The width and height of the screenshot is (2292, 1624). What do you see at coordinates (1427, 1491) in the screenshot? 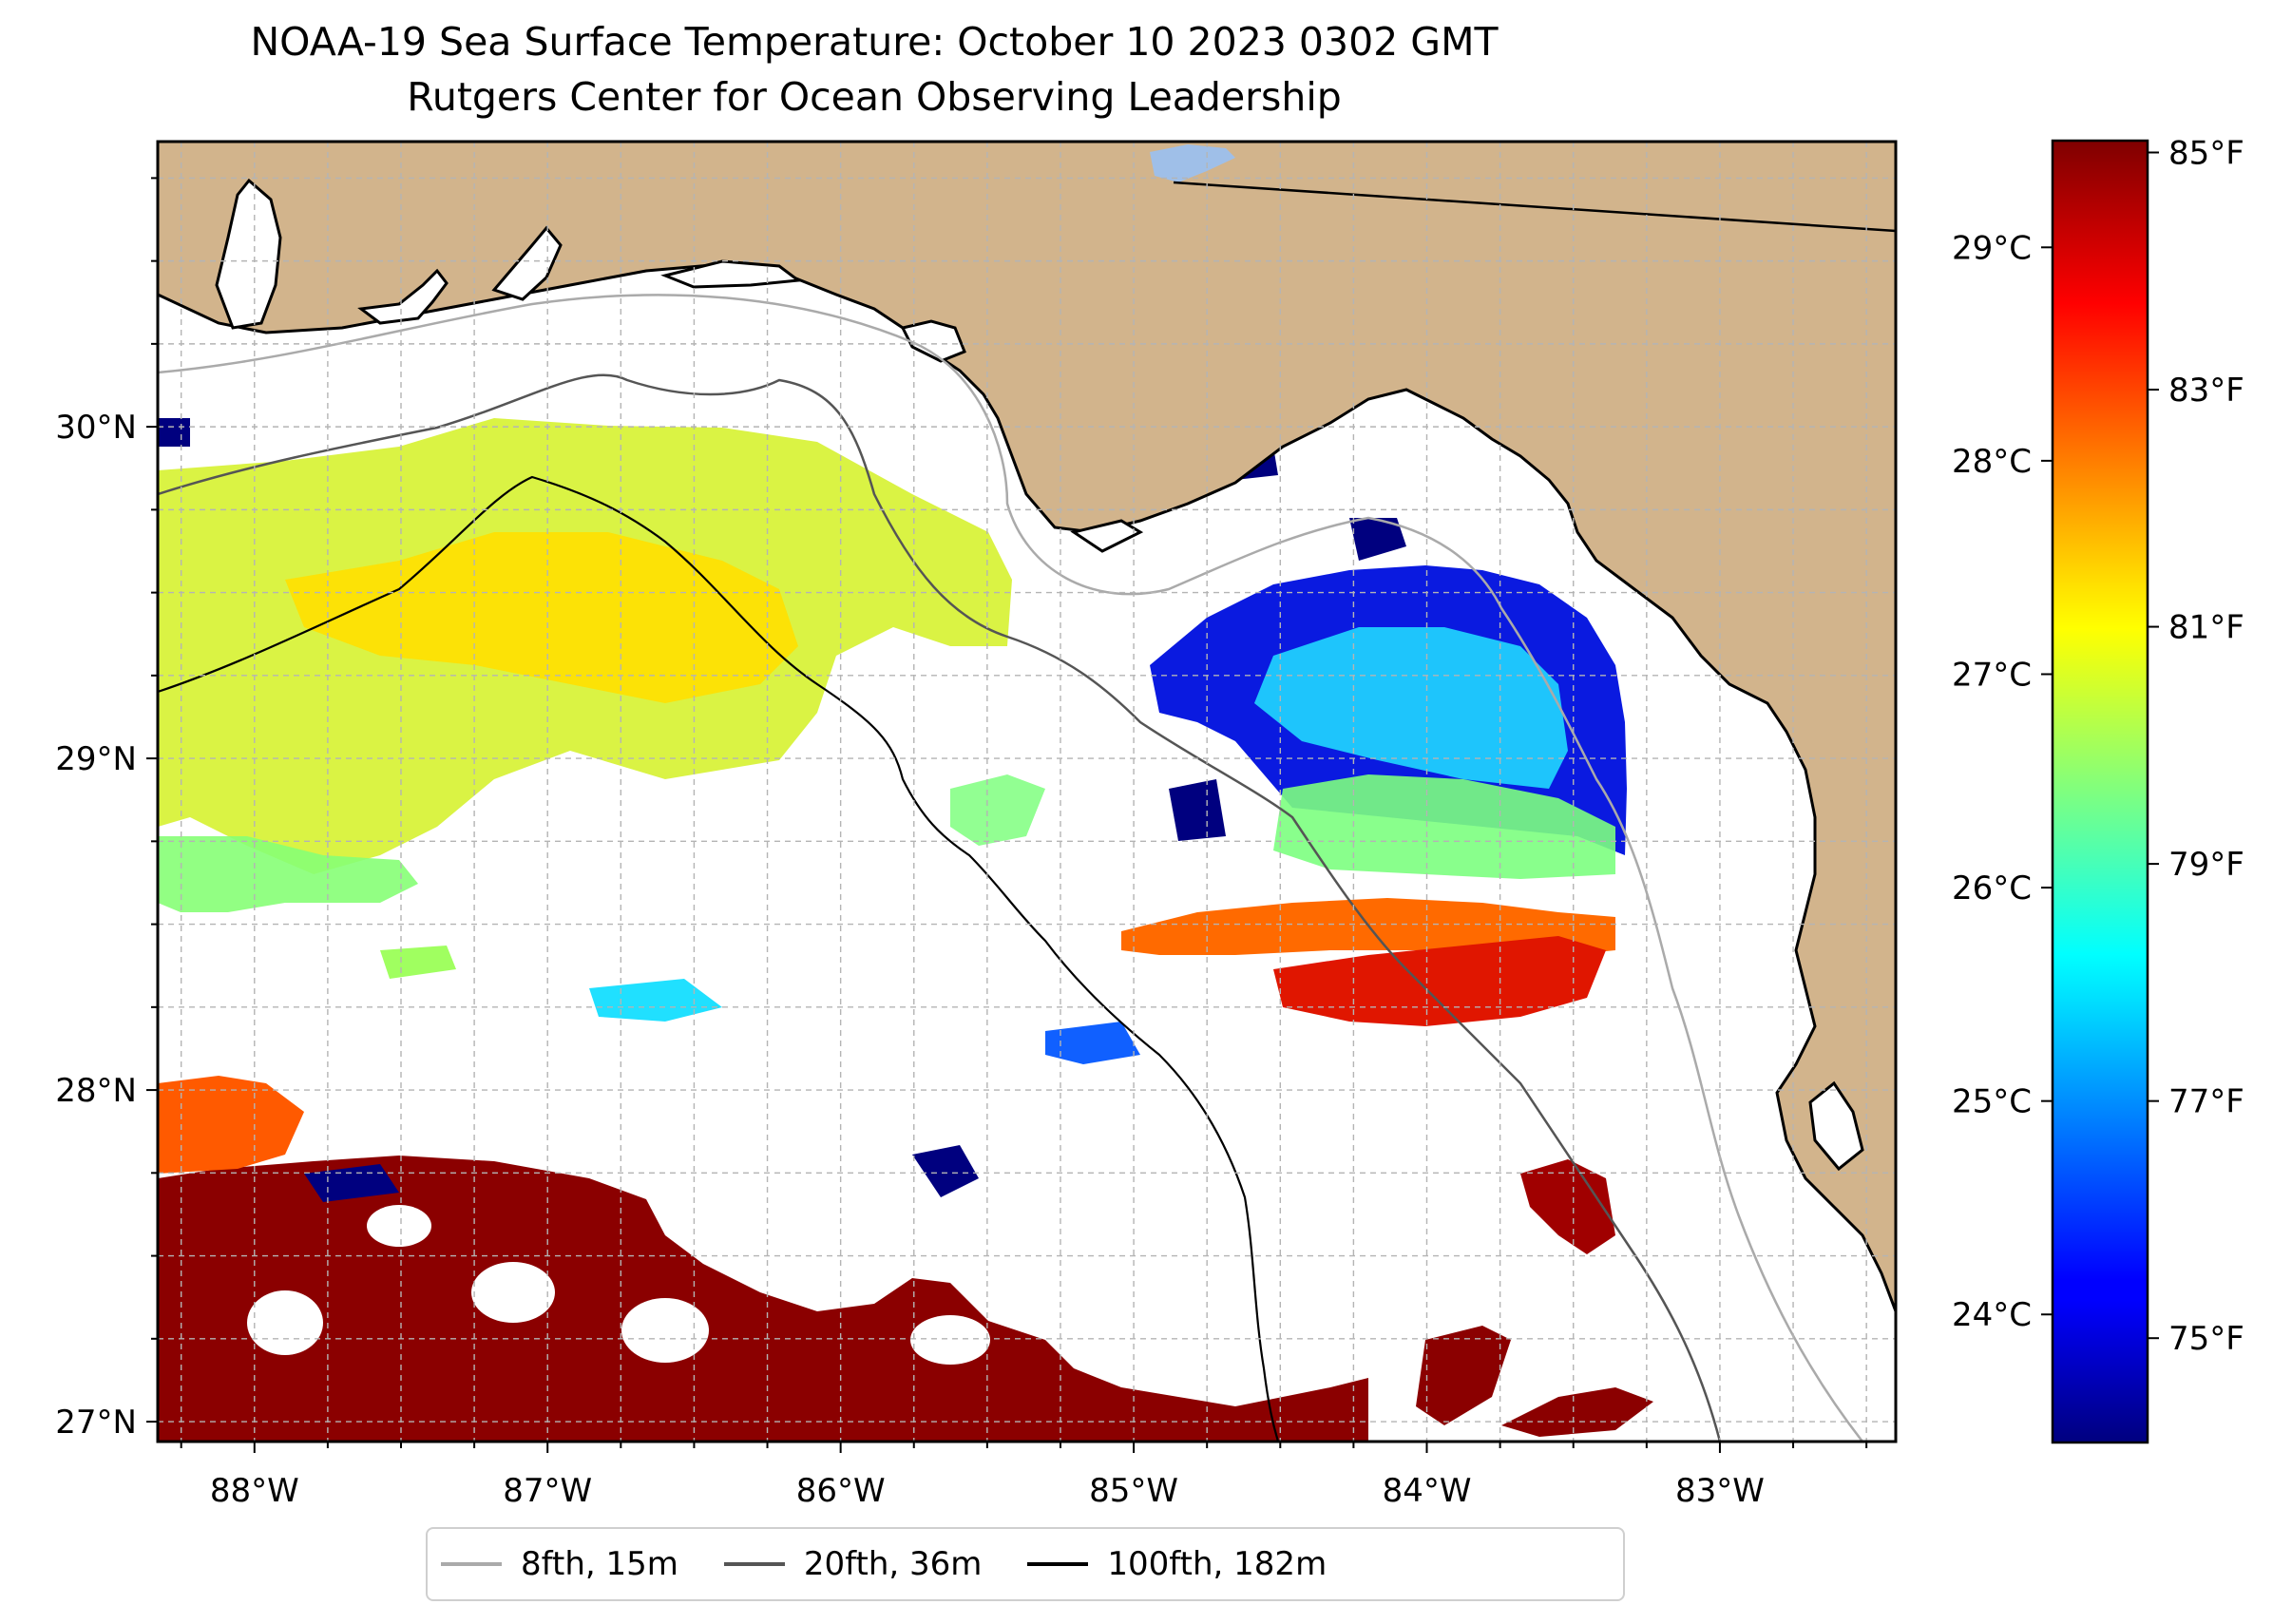
I see `lon-tick-label: 84°W` at bounding box center [1427, 1491].